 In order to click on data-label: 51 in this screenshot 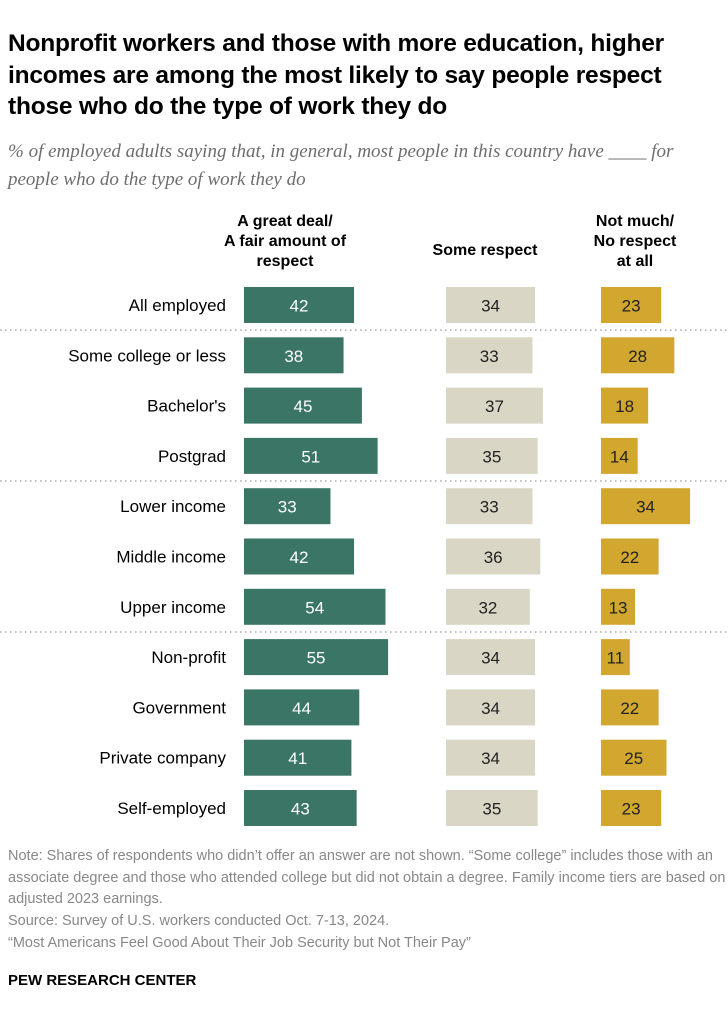, I will do `click(310, 456)`.